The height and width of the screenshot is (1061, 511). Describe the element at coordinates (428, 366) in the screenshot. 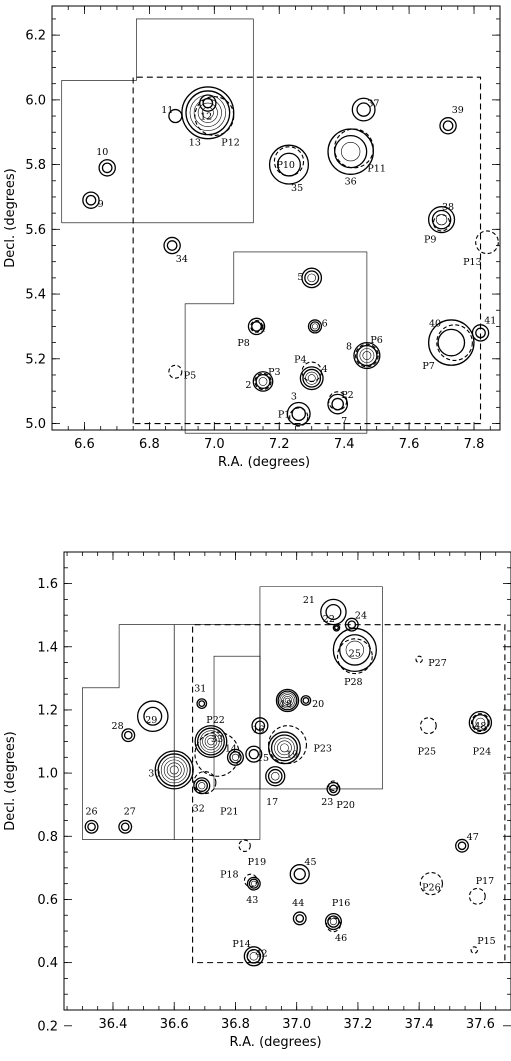

I see `candidate-label: P7` at that location.